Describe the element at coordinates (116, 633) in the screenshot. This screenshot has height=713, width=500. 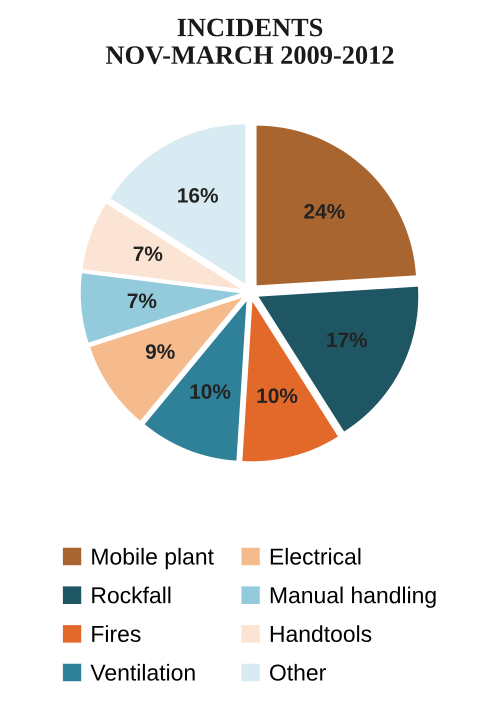
I see `legend-label: Fires` at that location.